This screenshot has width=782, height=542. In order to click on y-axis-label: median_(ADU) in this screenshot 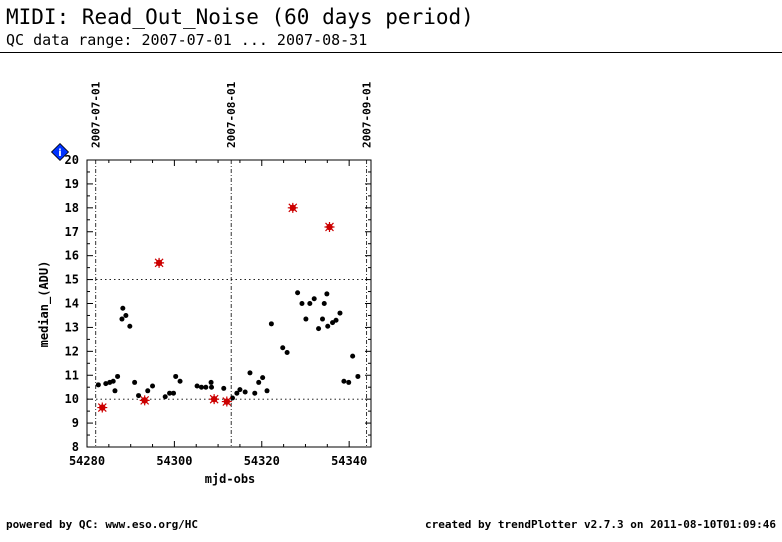, I will do `click(44, 304)`.